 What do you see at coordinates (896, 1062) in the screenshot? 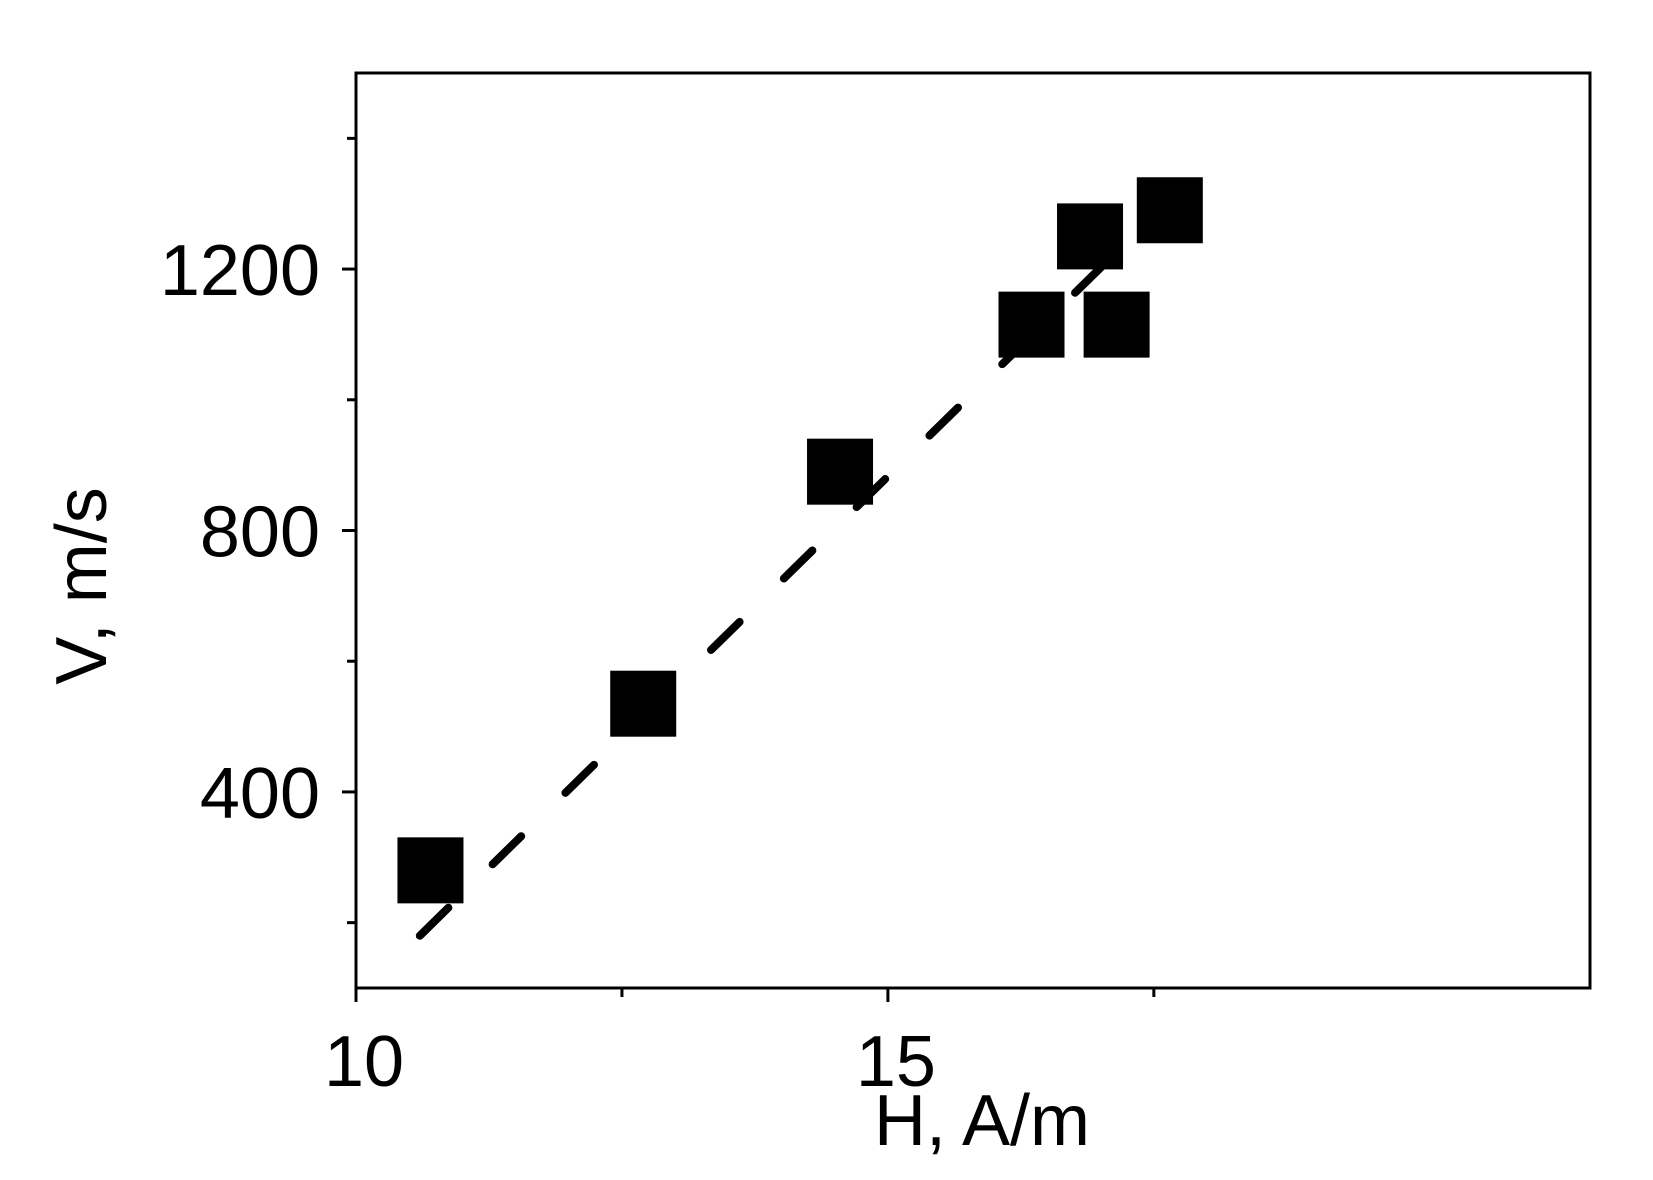
I see `x-tick-label: 15` at bounding box center [896, 1062].